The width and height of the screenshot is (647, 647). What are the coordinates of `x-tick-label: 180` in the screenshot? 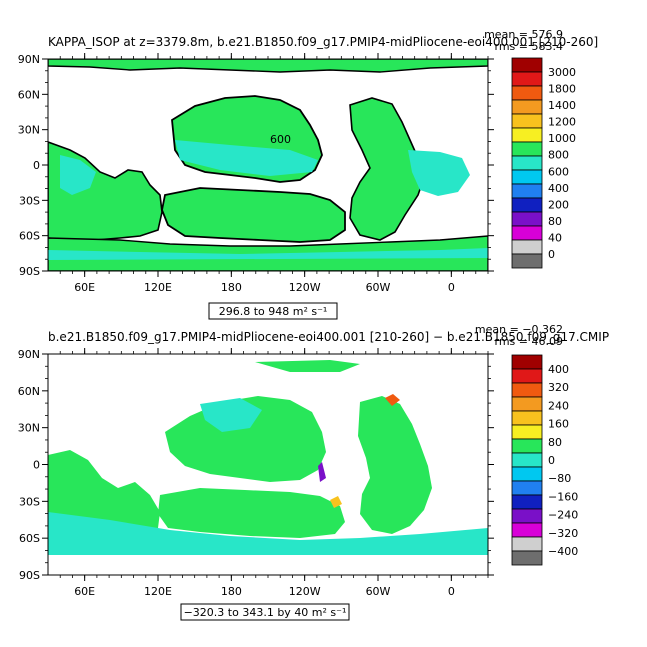 It's located at (231, 287).